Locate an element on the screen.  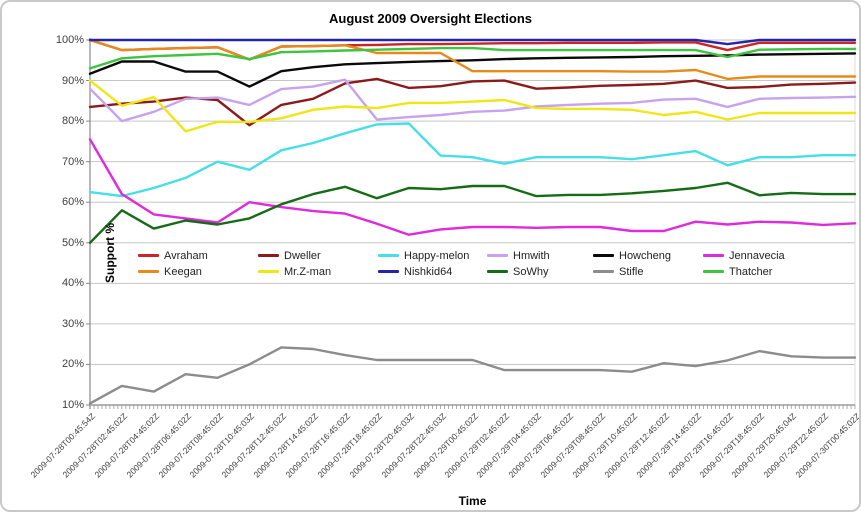
legend-label: Keegan is located at coordinates (183, 271).